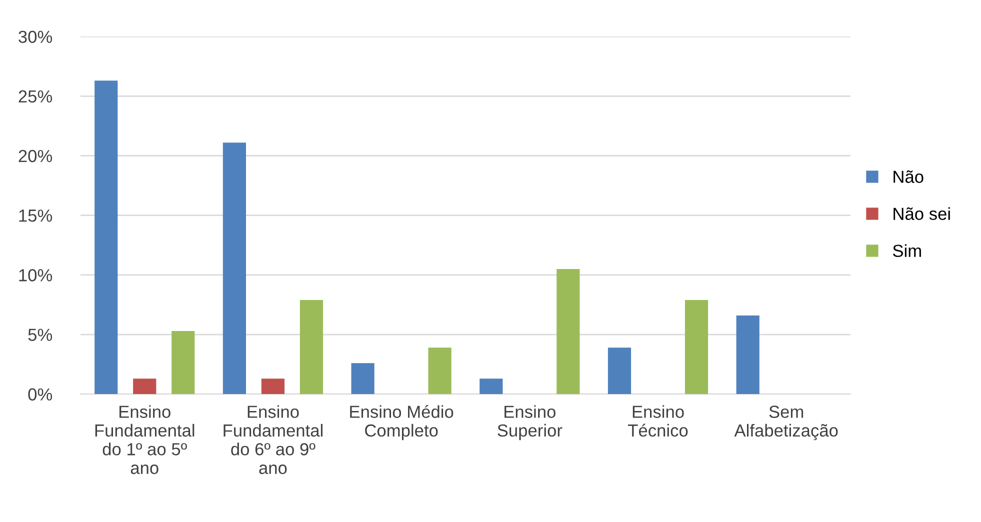  Describe the element at coordinates (40, 334) in the screenshot. I see `y-tick-label: 5%` at that location.